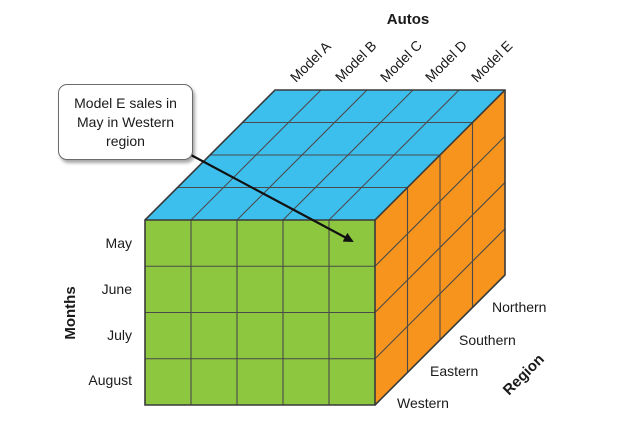  I want to click on region-label-eastern: Eastern, so click(454, 371).